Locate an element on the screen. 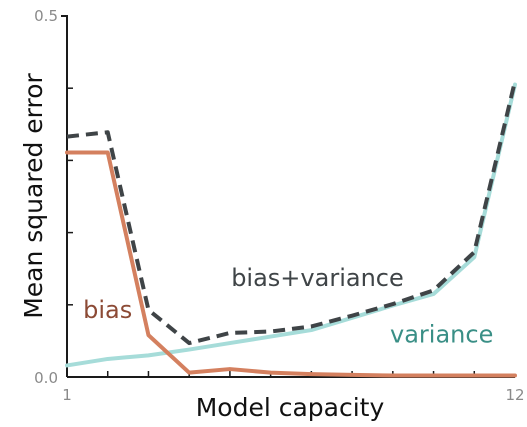 The height and width of the screenshot is (427, 527). y-tick-label-bottom: 0.0 is located at coordinates (46, 378).